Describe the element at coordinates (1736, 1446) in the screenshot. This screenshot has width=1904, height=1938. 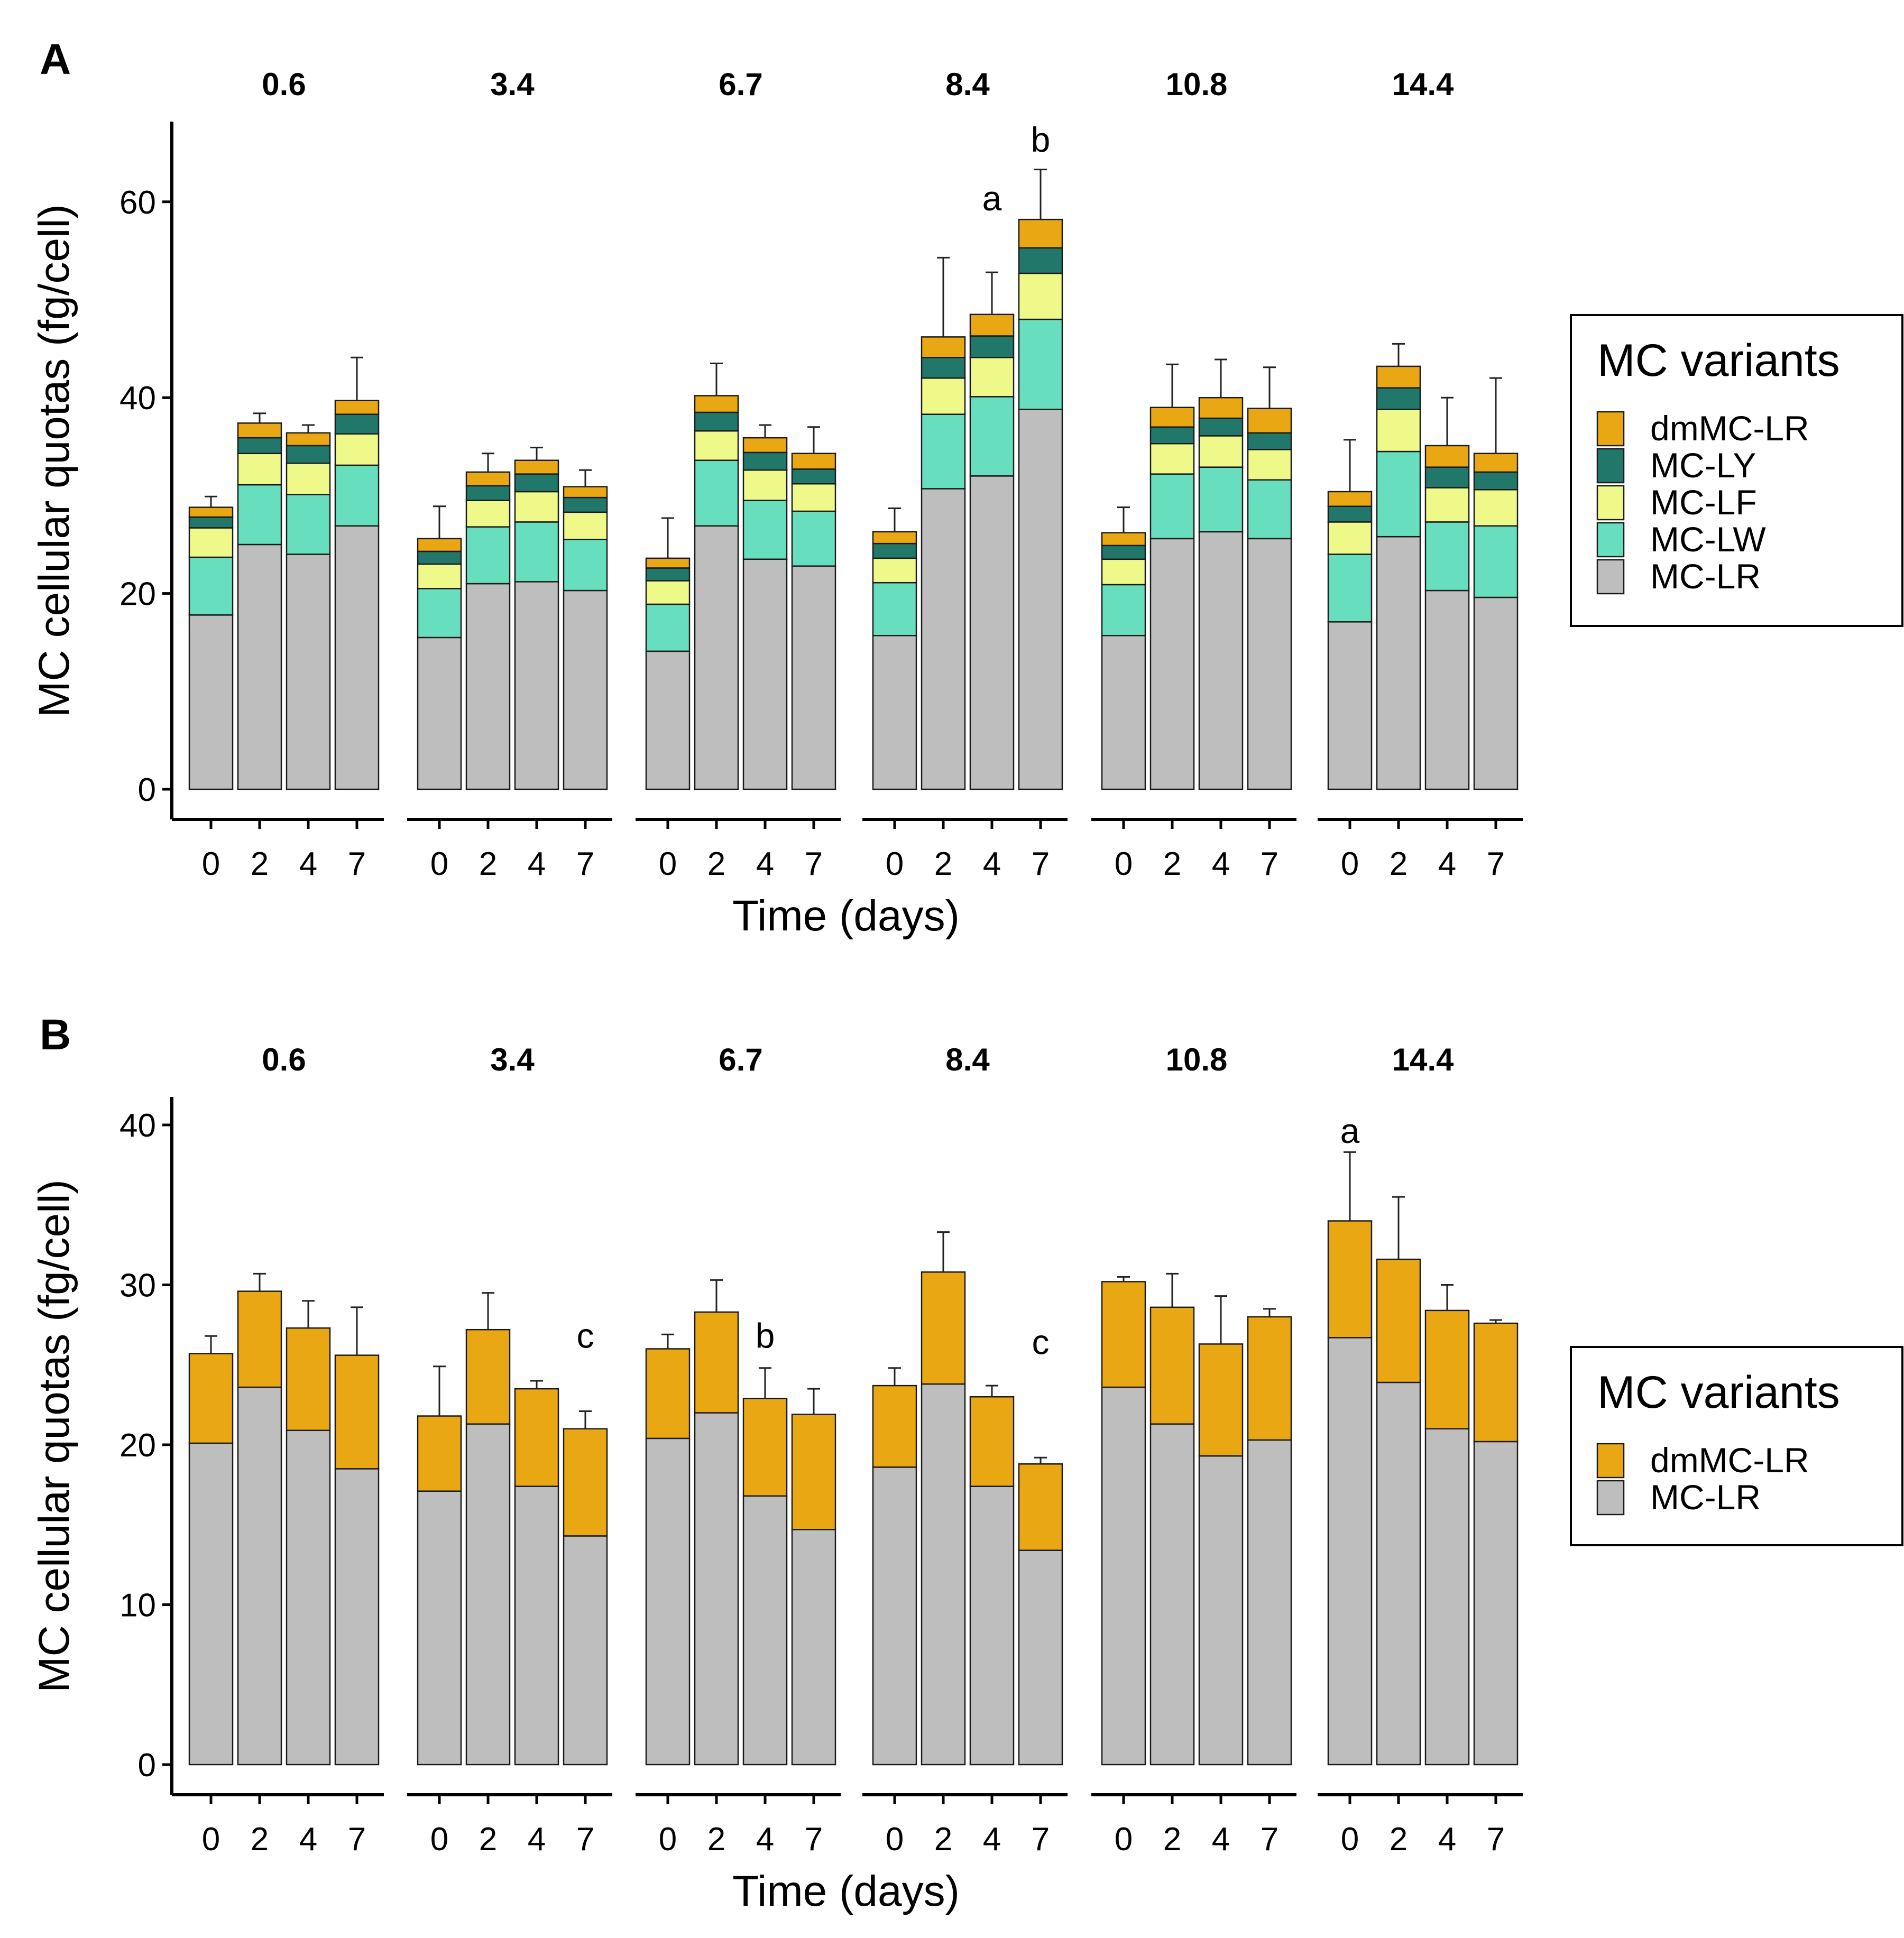
I see `legend-box` at that location.